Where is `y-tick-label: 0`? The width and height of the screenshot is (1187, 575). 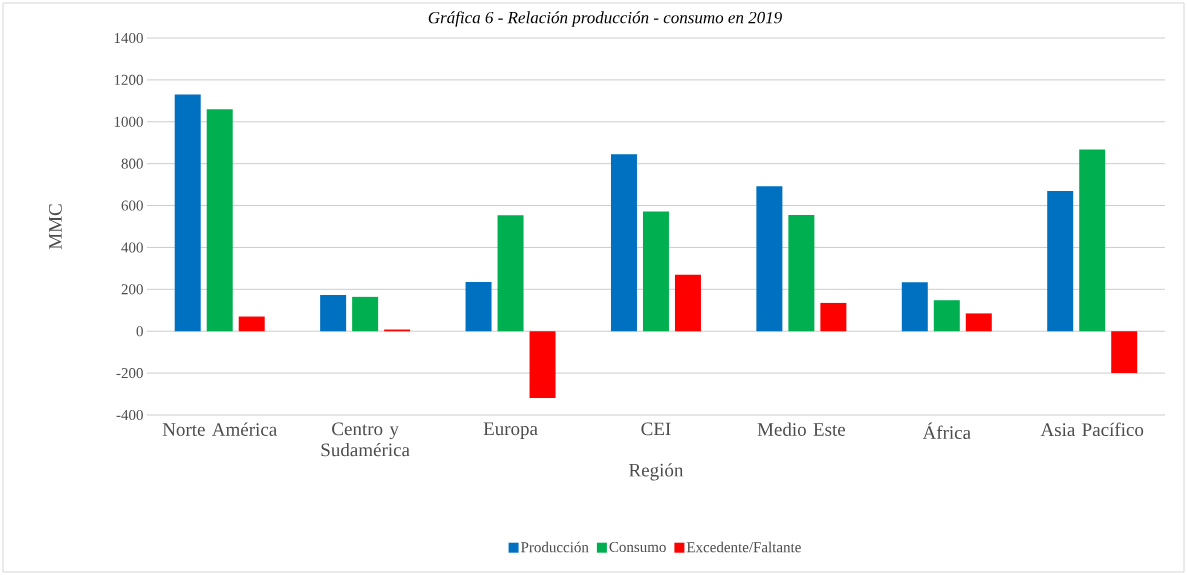
y-tick-label: 0 is located at coordinates (139, 331).